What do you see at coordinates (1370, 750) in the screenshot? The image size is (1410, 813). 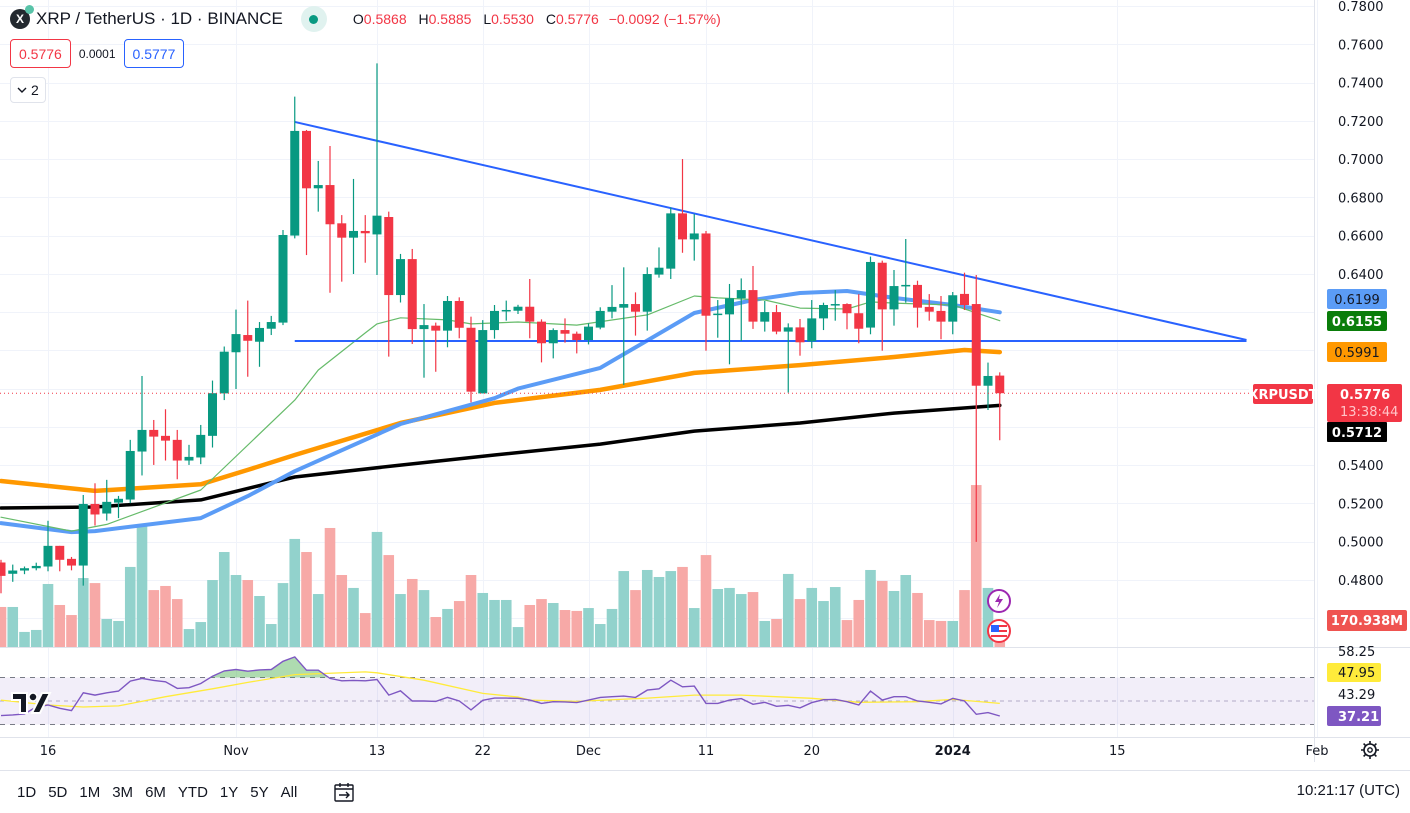 I see `gear-icon` at bounding box center [1370, 750].